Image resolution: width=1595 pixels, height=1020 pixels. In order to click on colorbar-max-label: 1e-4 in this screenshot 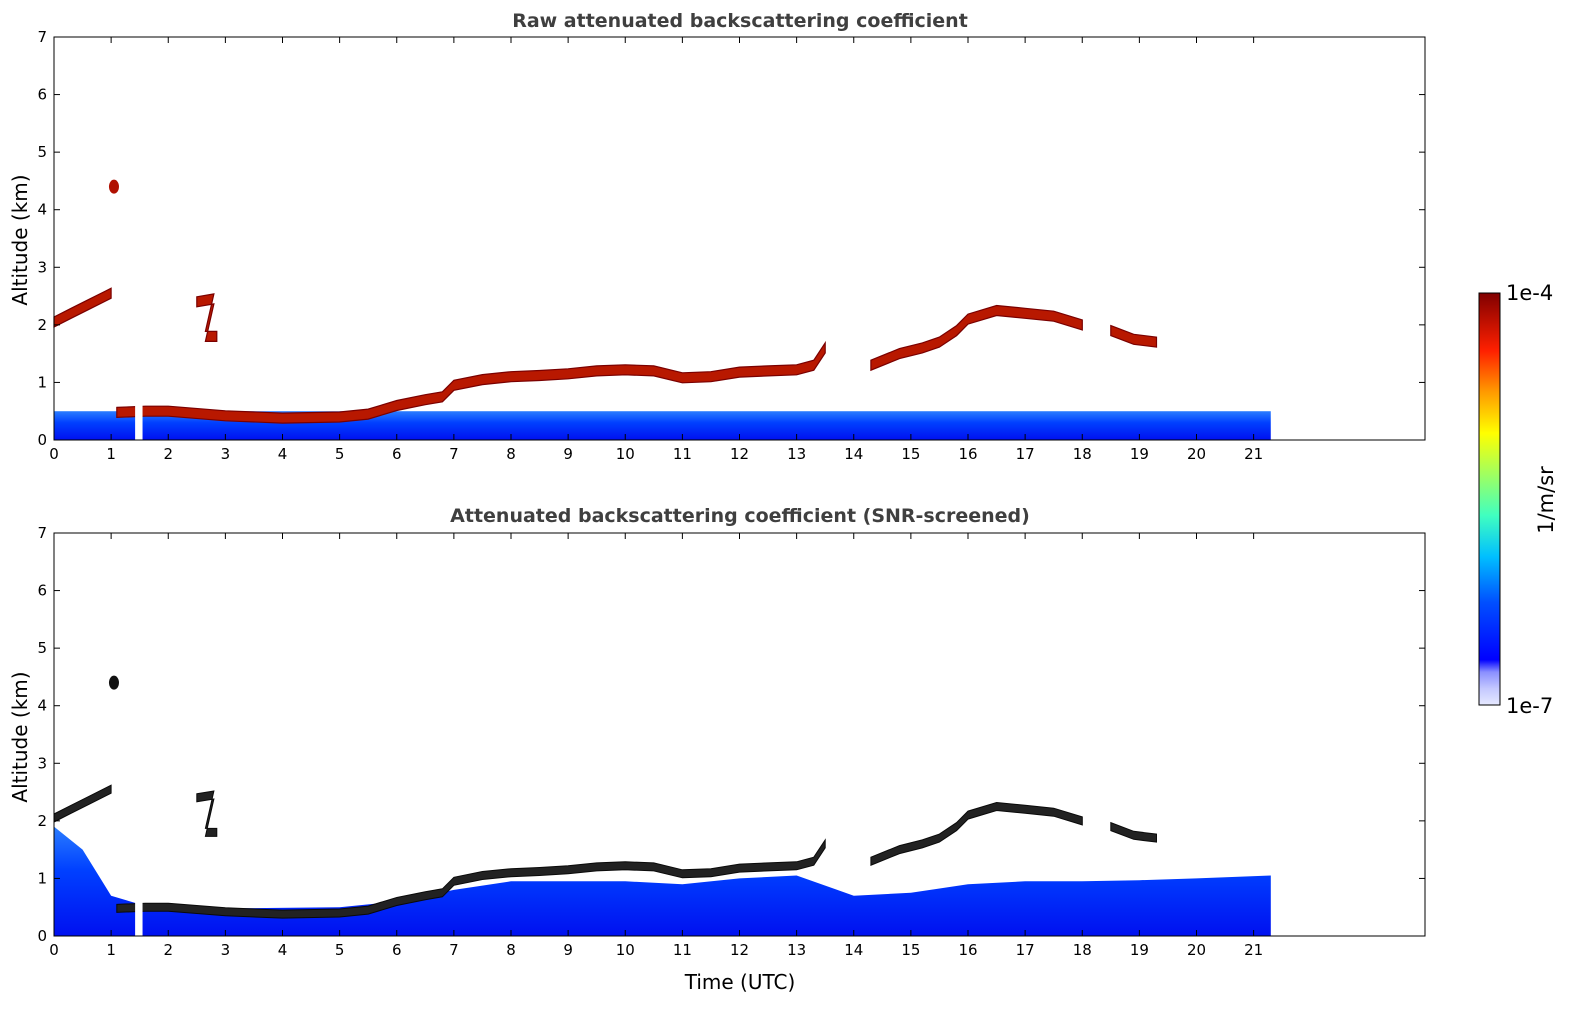, I will do `click(1529, 293)`.